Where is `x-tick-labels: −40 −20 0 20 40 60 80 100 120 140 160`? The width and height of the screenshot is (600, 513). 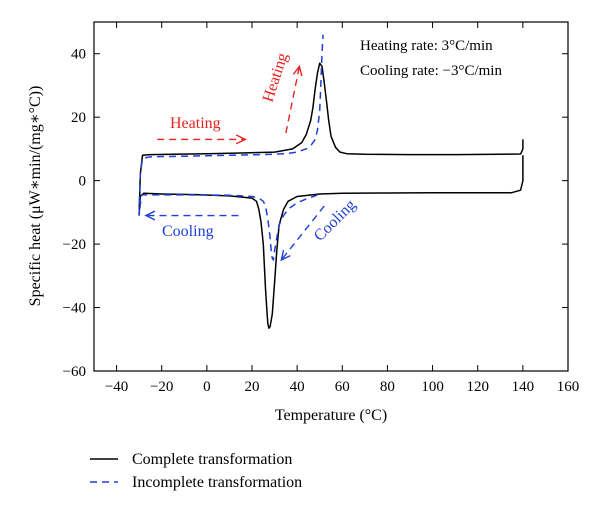
x-tick-labels: −40 −20 0 20 40 60 80 100 120 140 160 is located at coordinates (342, 387).